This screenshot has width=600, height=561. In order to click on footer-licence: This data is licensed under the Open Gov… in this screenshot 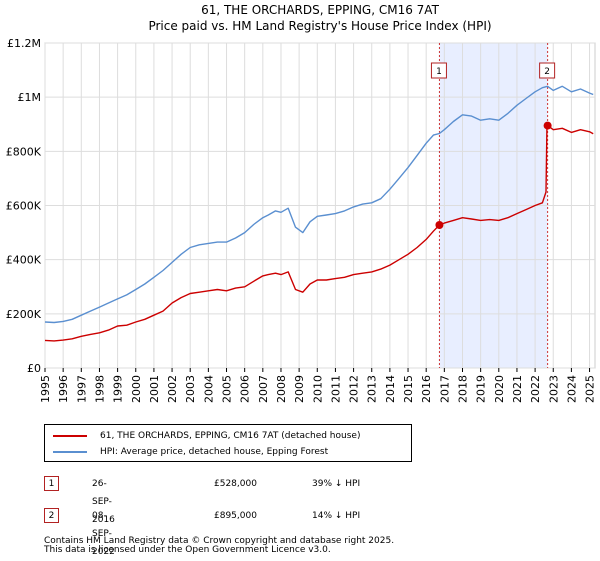, I will do `click(187, 550)`.